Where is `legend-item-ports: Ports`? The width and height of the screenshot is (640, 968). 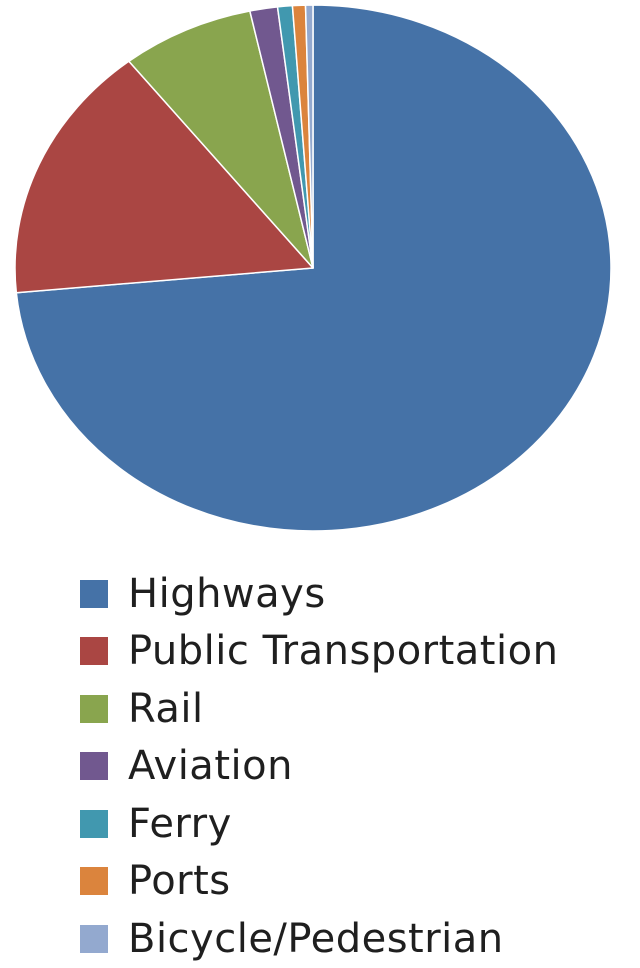 legend-item-ports: Ports is located at coordinates (360, 882).